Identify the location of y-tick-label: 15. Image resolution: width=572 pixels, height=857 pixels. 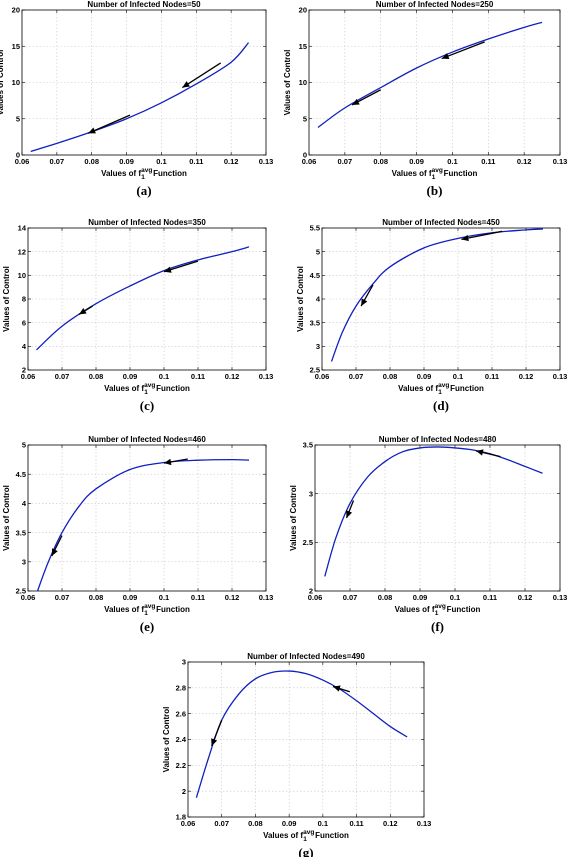
(303, 46).